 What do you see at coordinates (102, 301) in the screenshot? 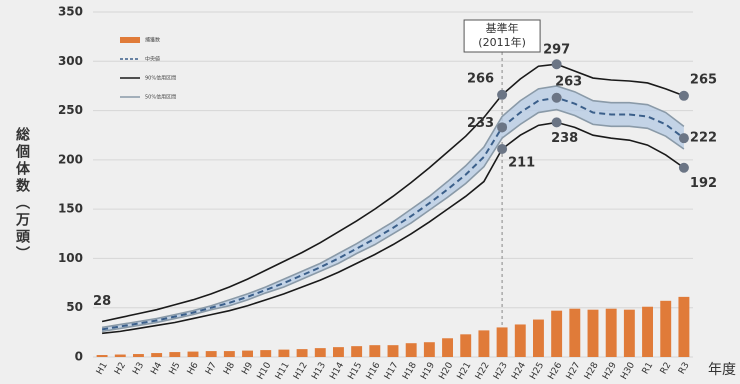
I see `annotation-label: 28` at bounding box center [102, 301].